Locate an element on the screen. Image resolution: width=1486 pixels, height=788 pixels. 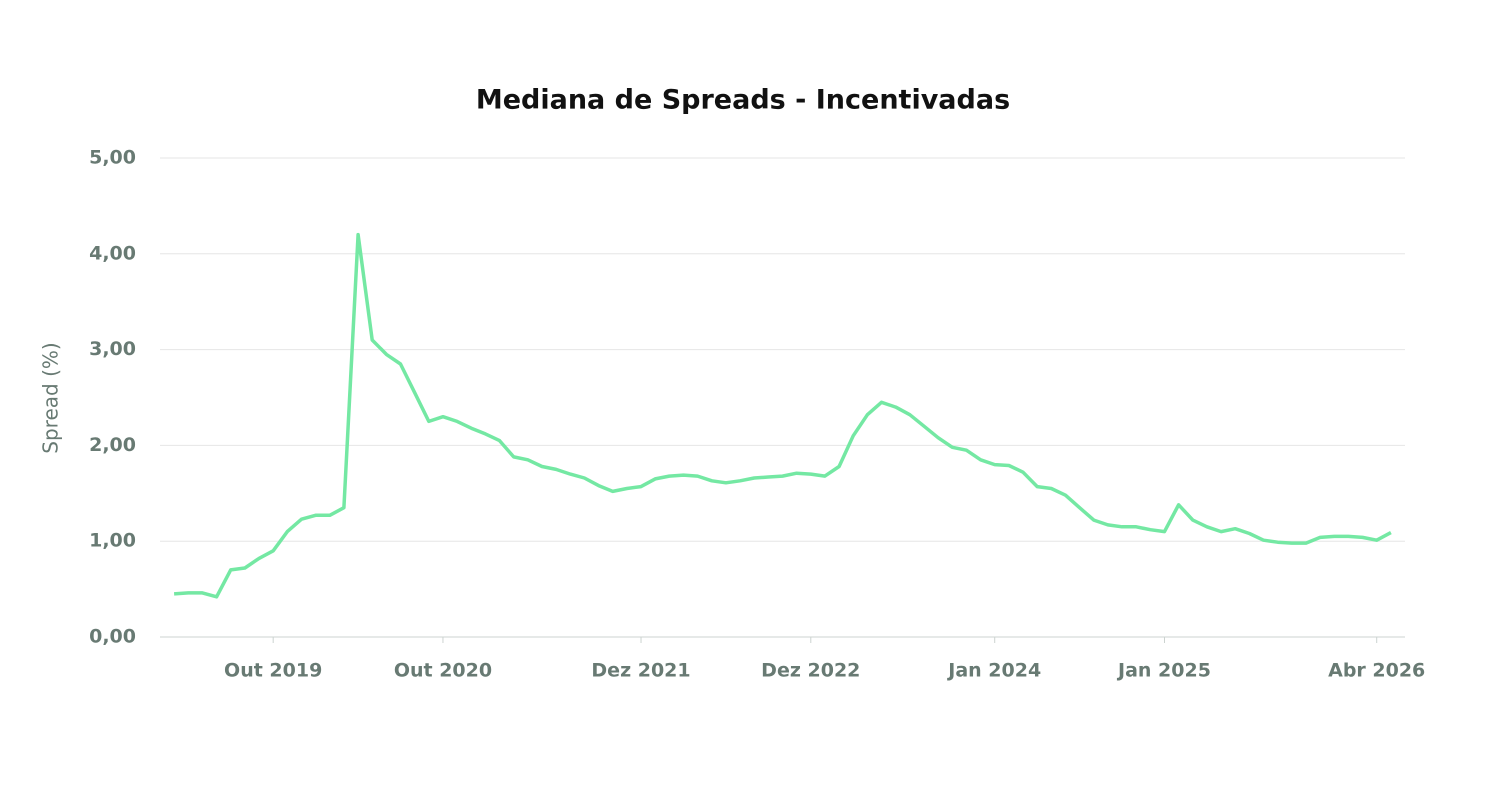
x-tick-label: Dez 2022 is located at coordinates (810, 671).